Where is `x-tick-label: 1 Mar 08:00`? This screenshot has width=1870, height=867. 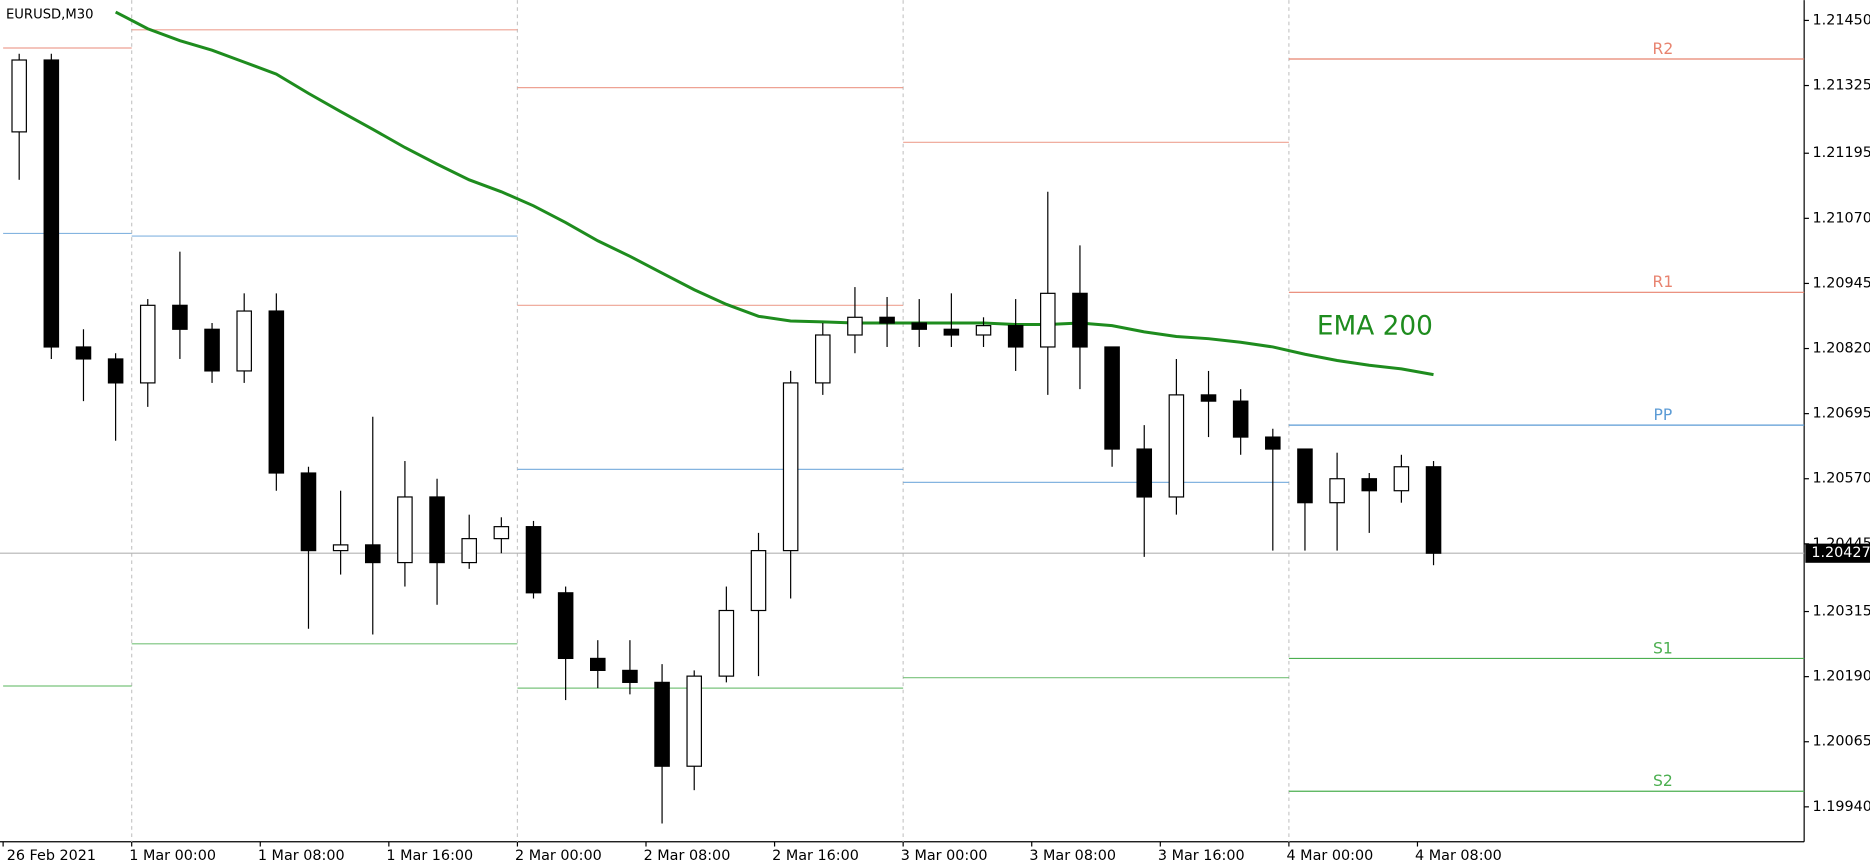
x-tick-label: 1 Mar 08:00 is located at coordinates (301, 856).